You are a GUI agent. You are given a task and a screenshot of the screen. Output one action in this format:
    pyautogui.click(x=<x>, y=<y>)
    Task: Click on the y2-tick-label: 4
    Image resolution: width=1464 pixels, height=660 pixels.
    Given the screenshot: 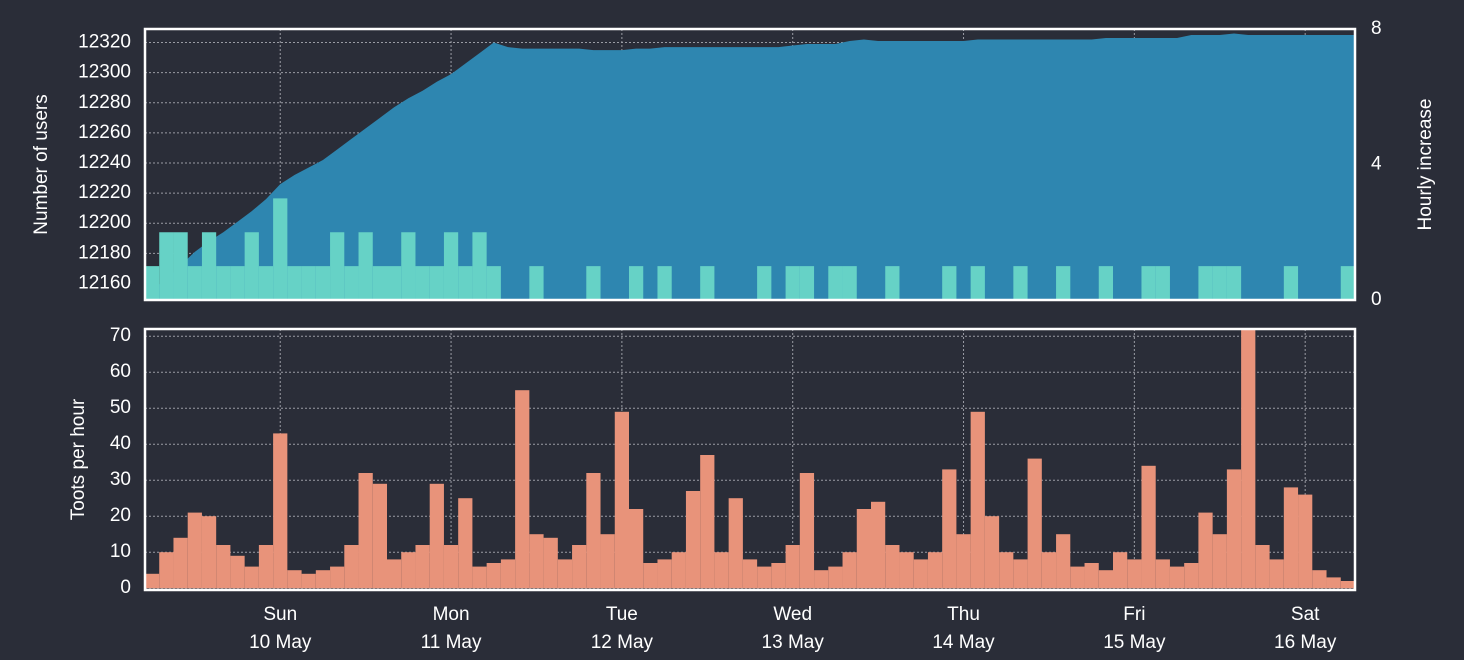 What is the action you would take?
    pyautogui.click(x=1376, y=164)
    